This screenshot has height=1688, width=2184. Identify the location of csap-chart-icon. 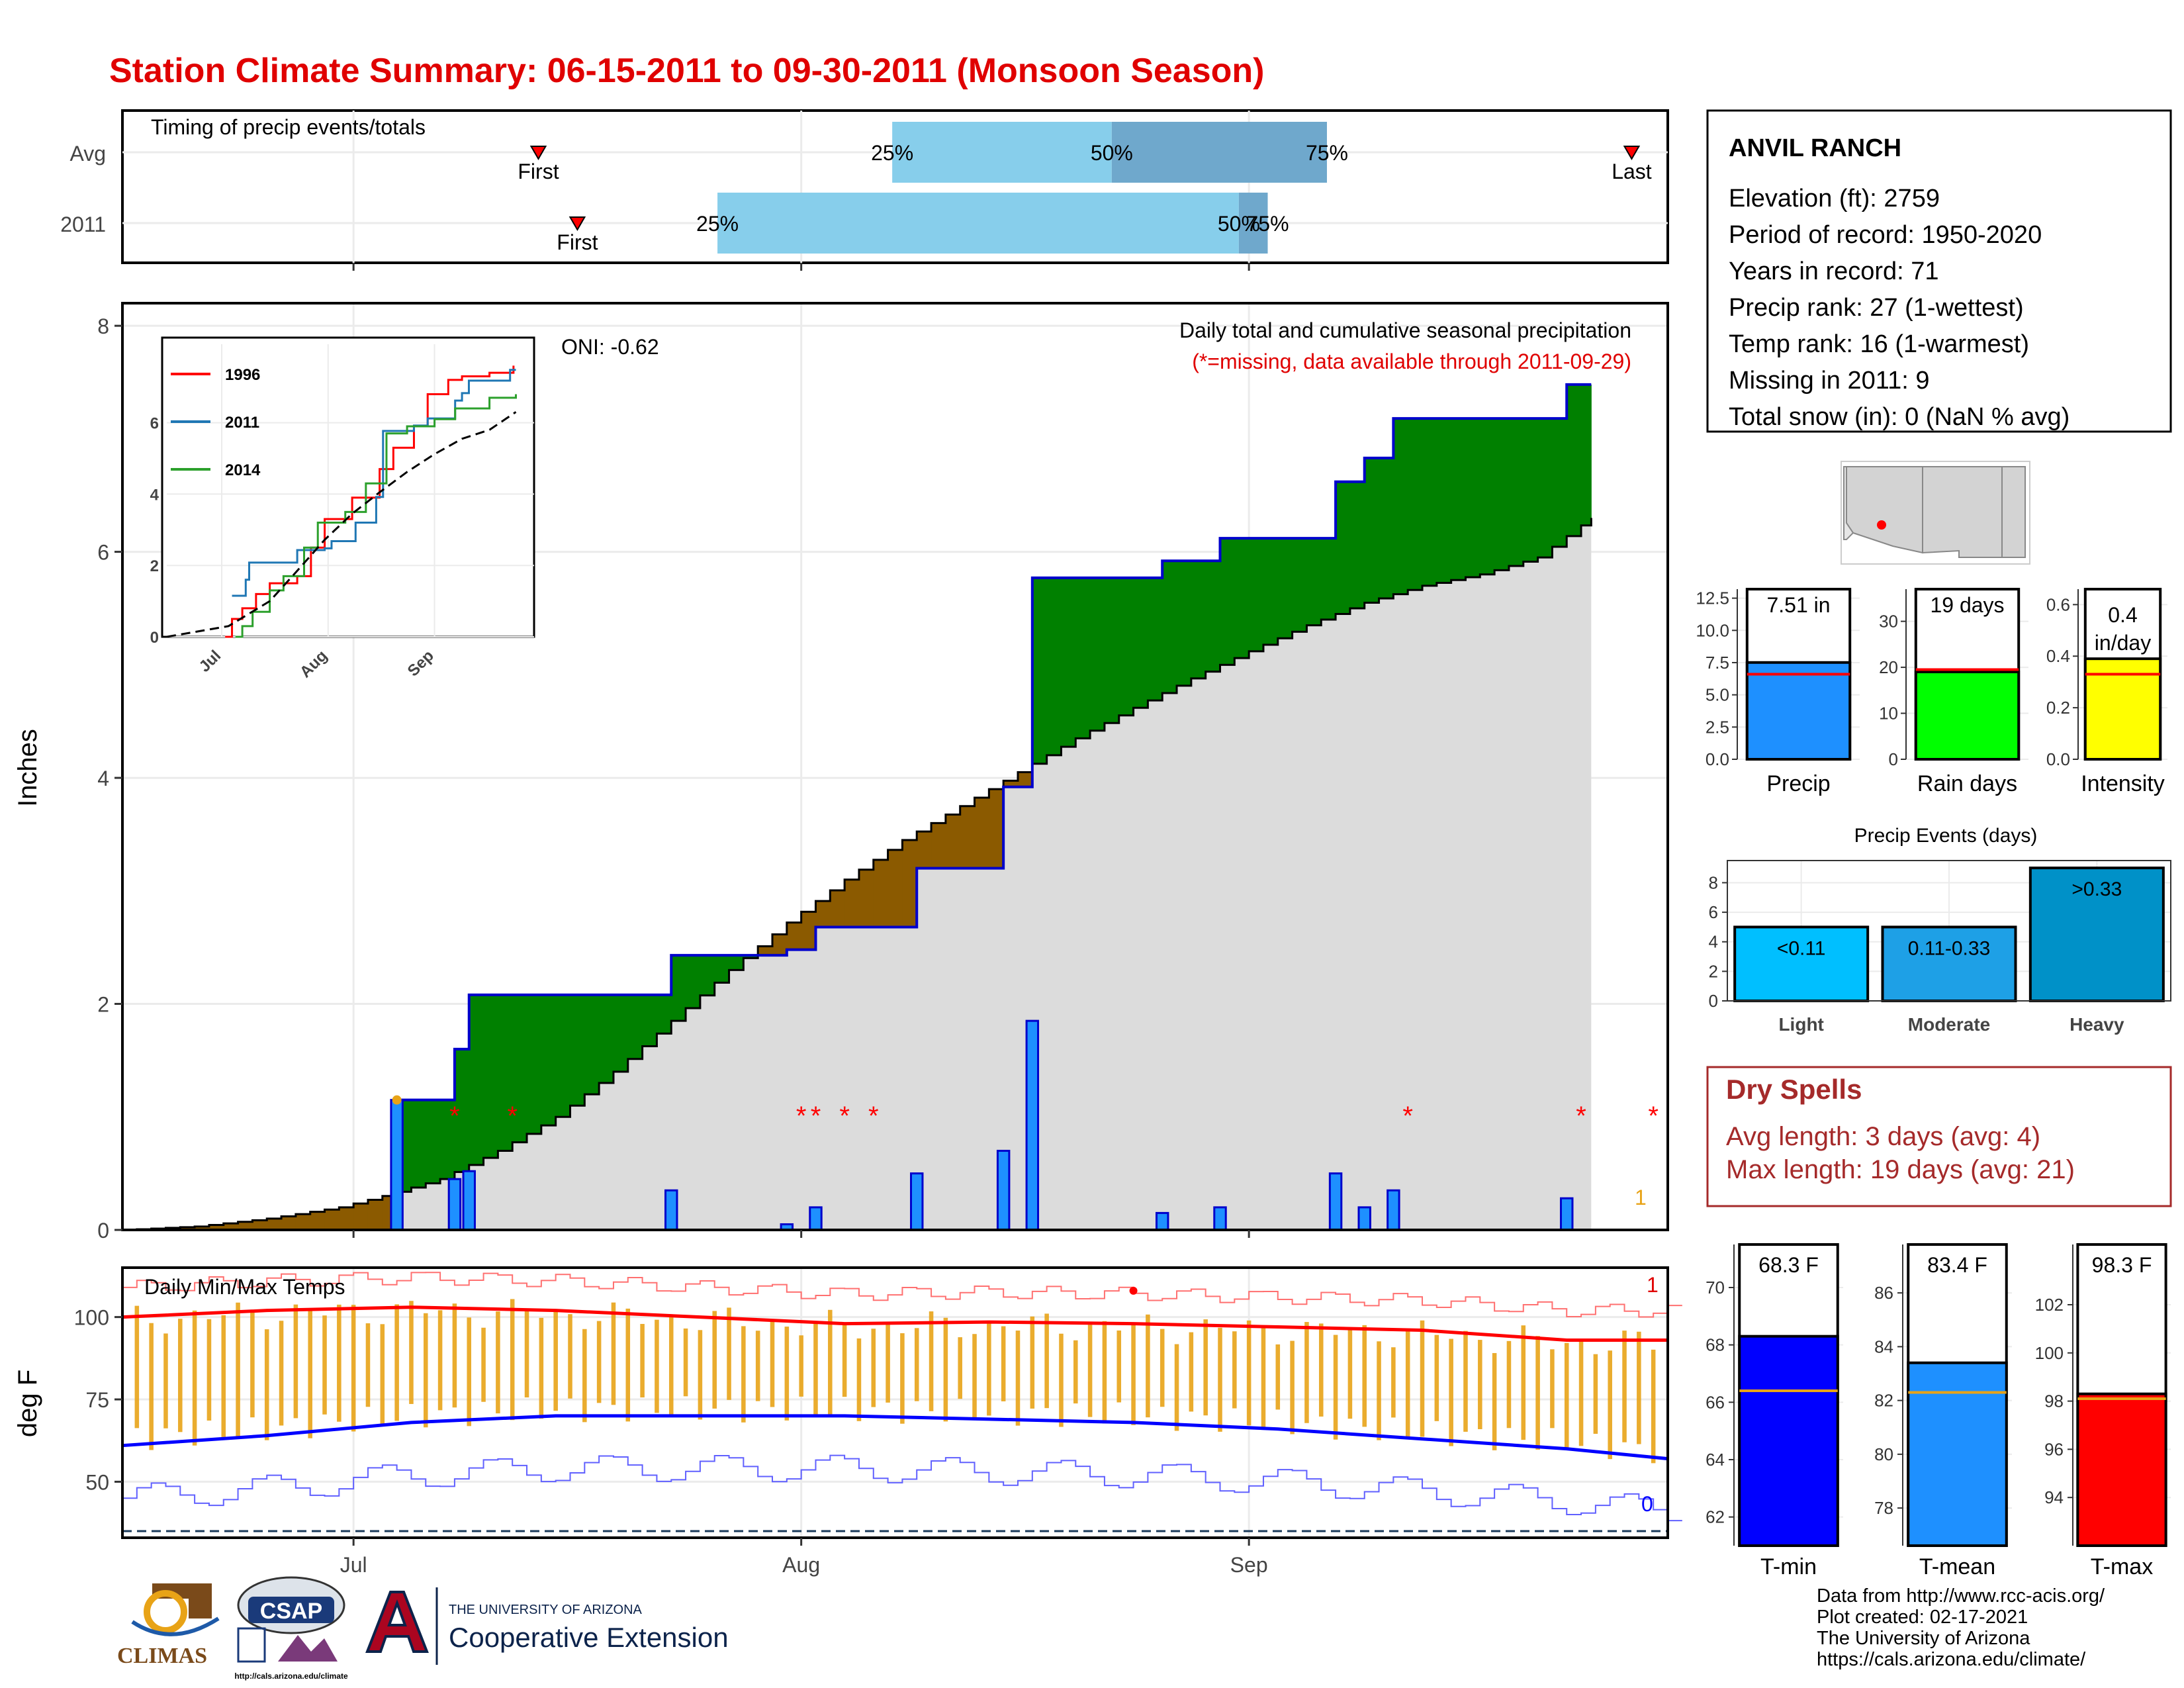
(251, 1645).